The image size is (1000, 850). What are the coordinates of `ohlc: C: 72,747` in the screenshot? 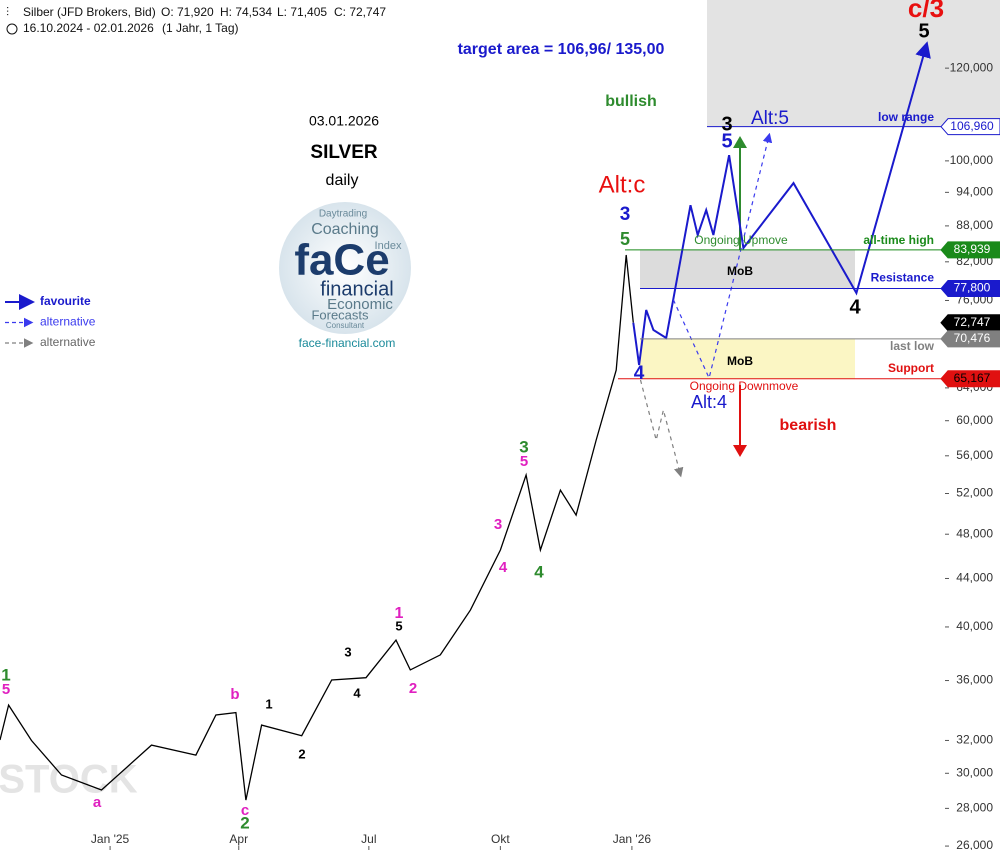 It's located at (360, 12).